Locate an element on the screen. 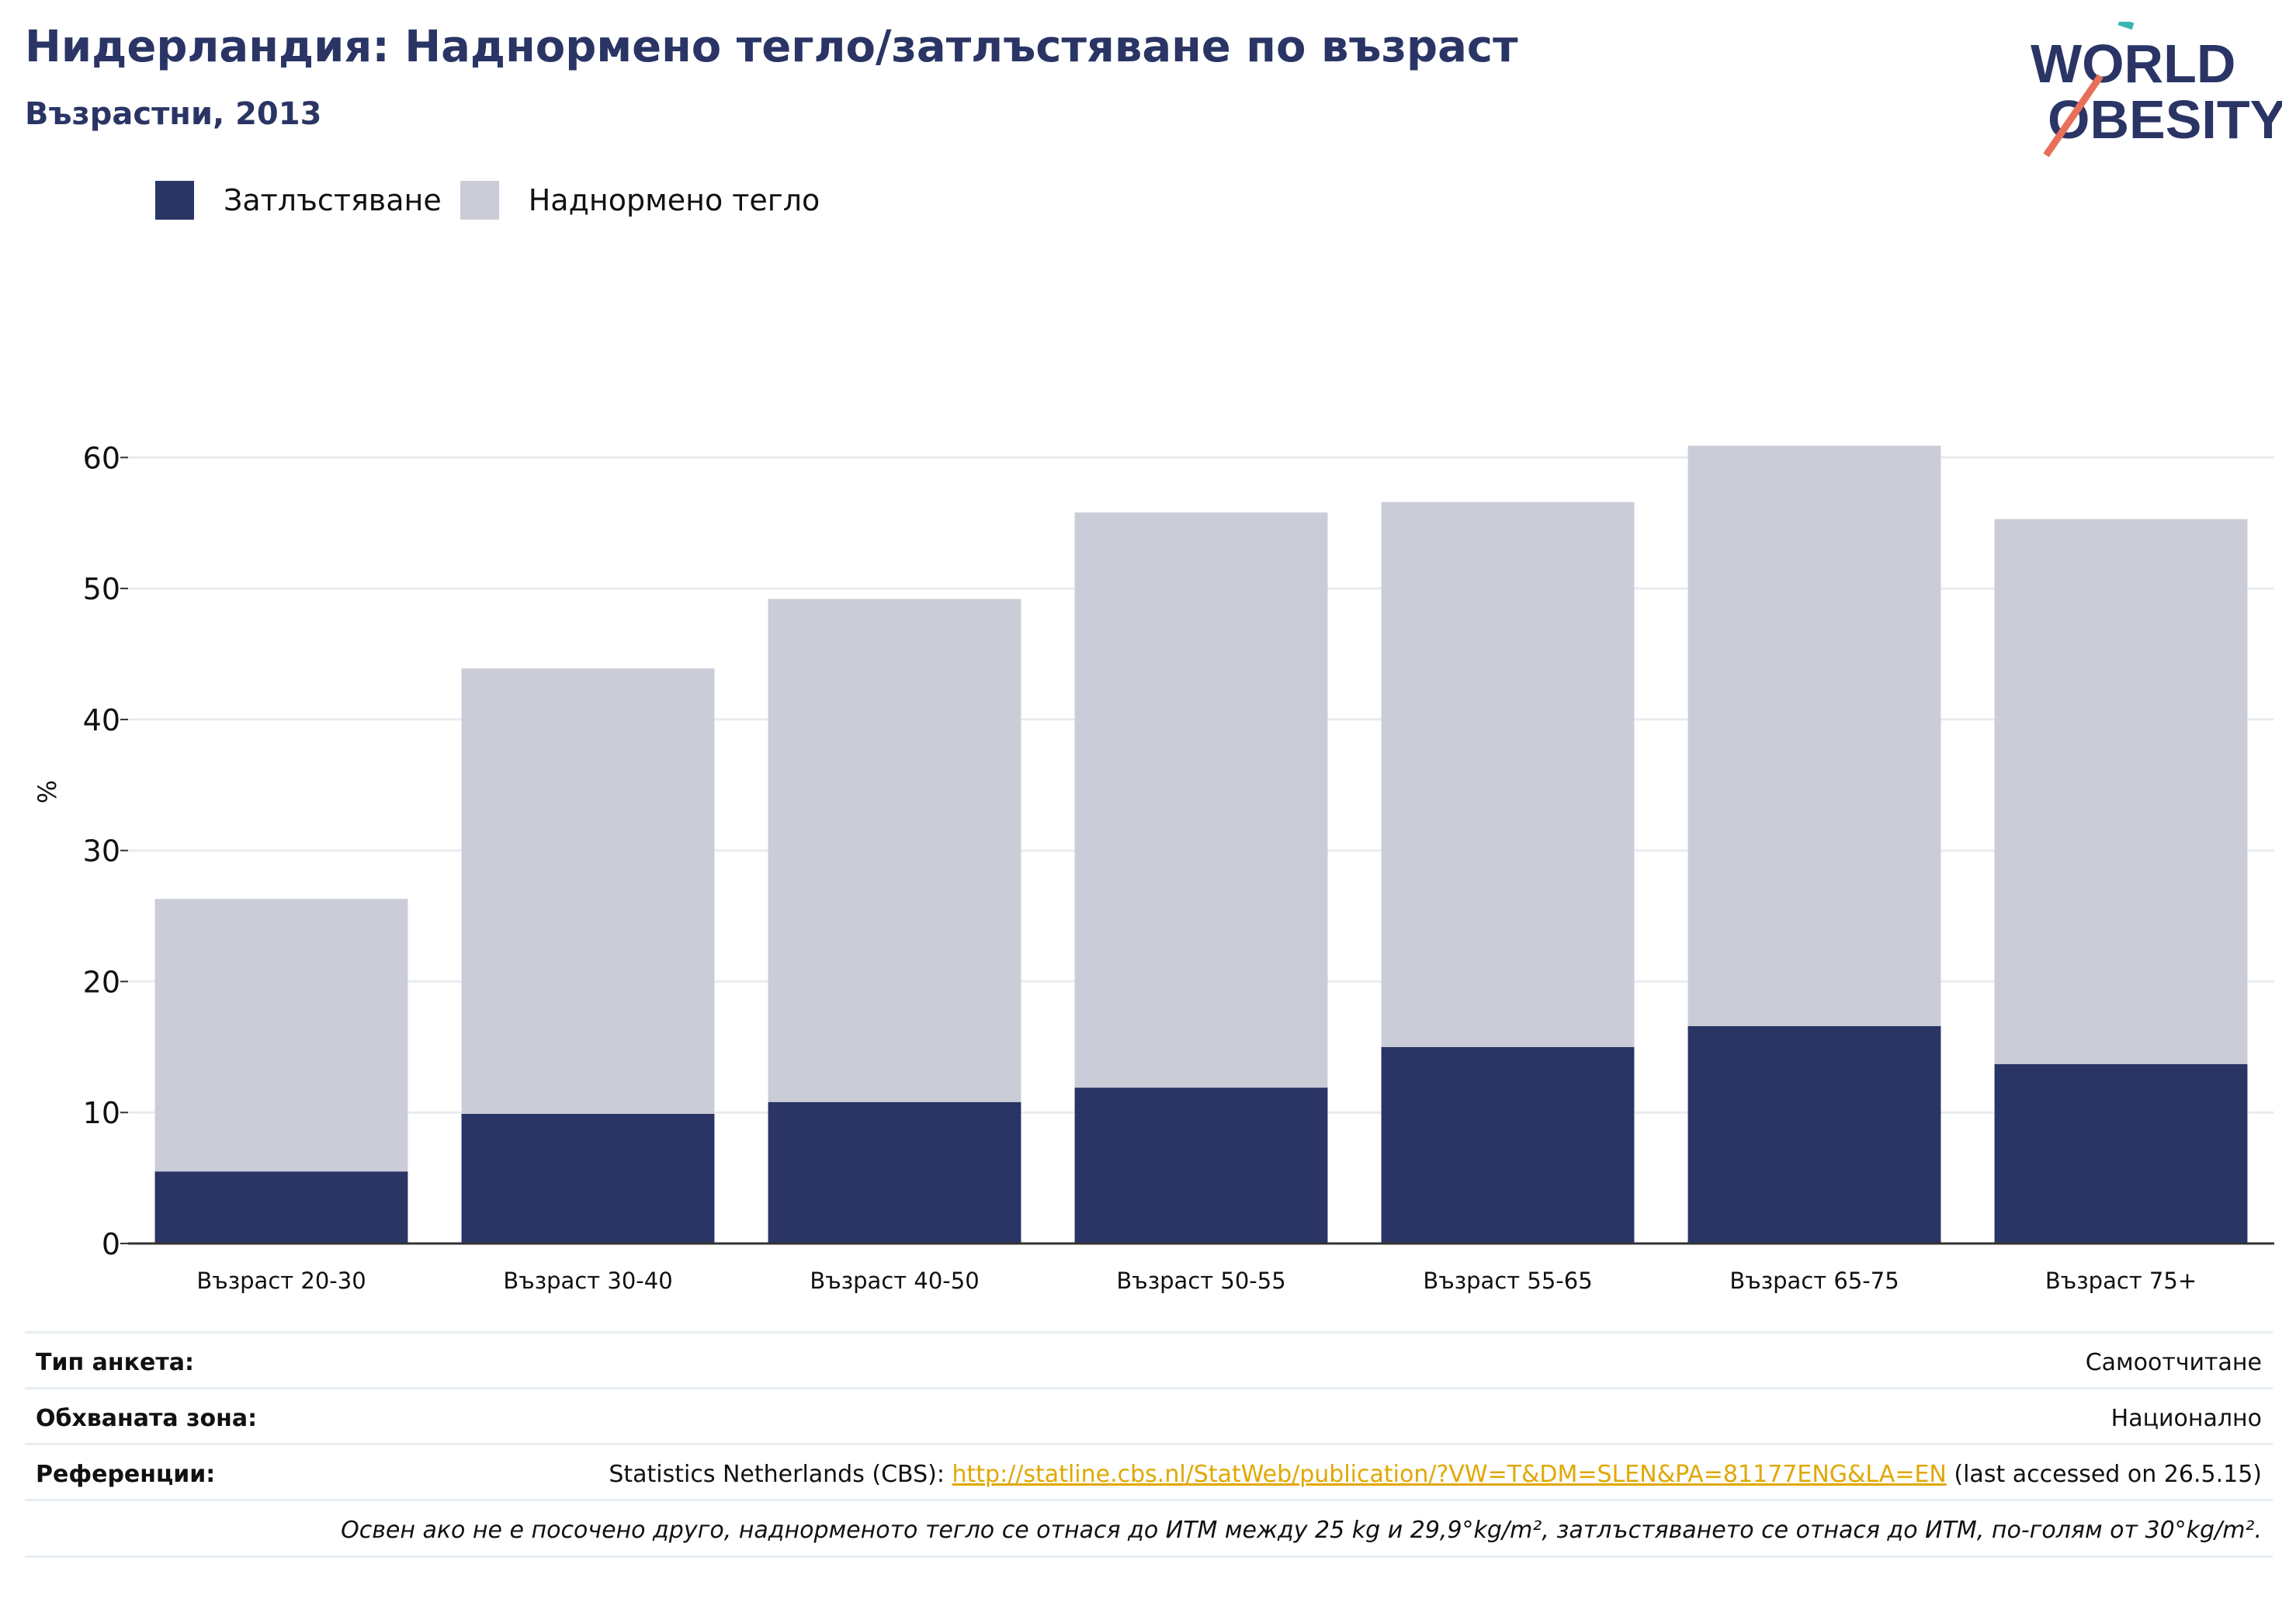 This screenshot has height=1599, width=2296. y-axis-label: % is located at coordinates (47, 791).